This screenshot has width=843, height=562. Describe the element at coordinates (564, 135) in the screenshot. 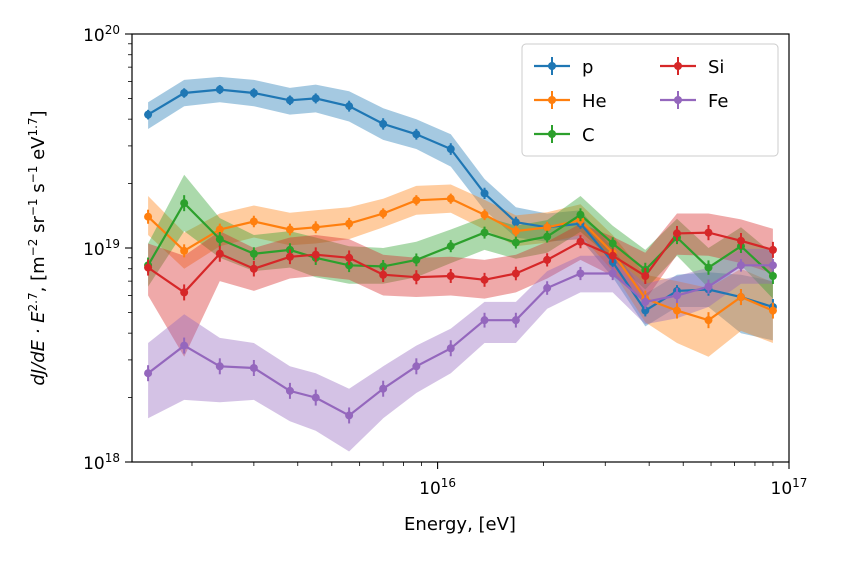

I see `legend-entry-C: C` at that location.